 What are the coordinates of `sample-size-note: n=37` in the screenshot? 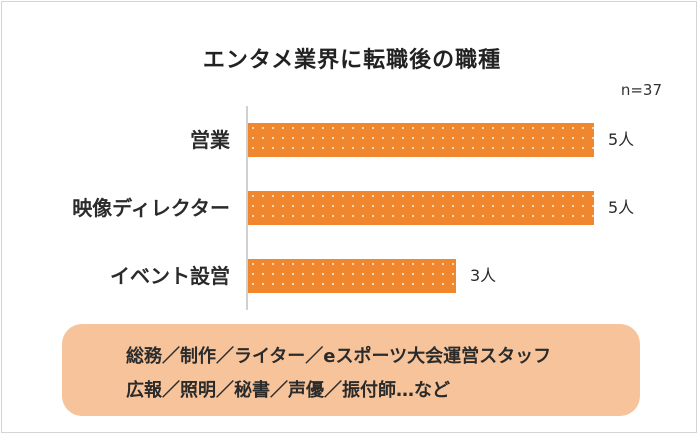 It's located at (641, 90).